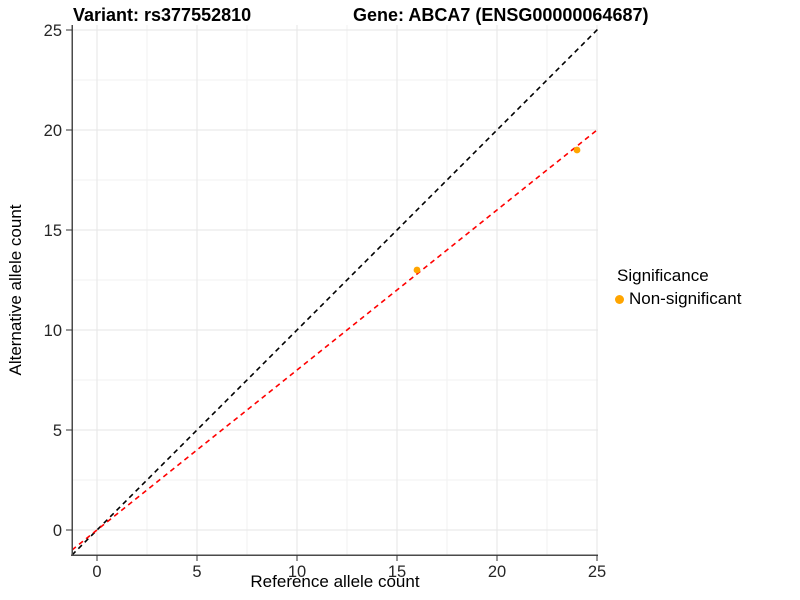 The image size is (800, 600). Describe the element at coordinates (501, 15) in the screenshot. I see `plot-title-gene: Gene: ABCA7 (ENSG00000064687)` at that location.